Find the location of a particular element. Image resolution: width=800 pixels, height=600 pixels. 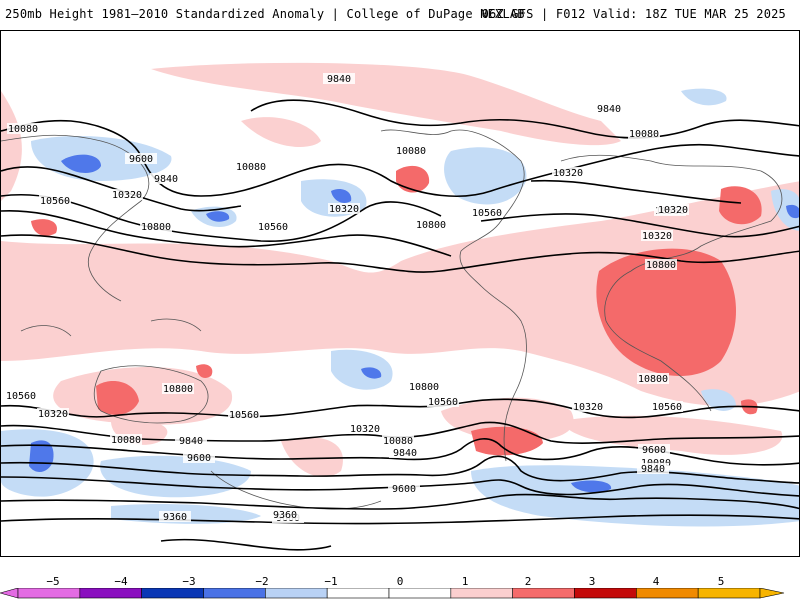

colorbar-tick: 2 is located at coordinates (528, 581).